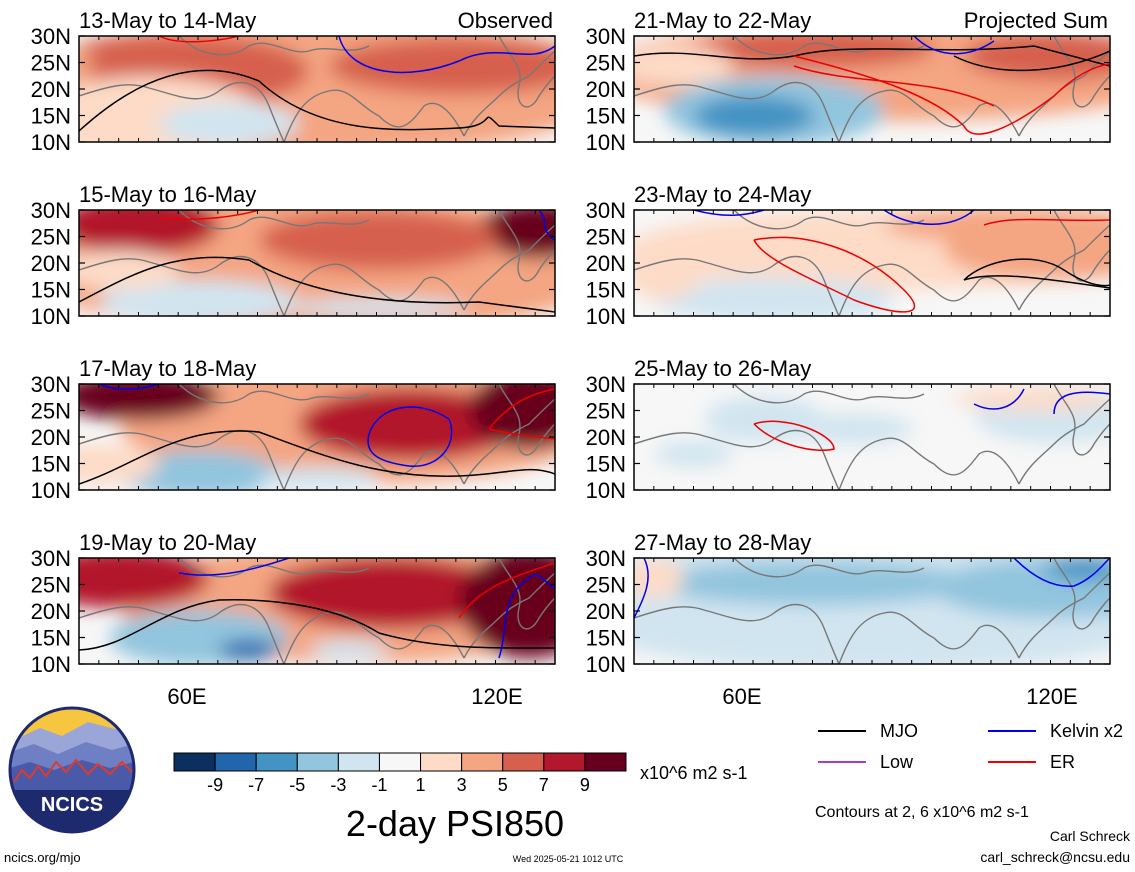 Image resolution: width=1135 pixels, height=872 pixels. Describe the element at coordinates (585, 785) in the screenshot. I see `colorbar-tick-label: 9` at that location.